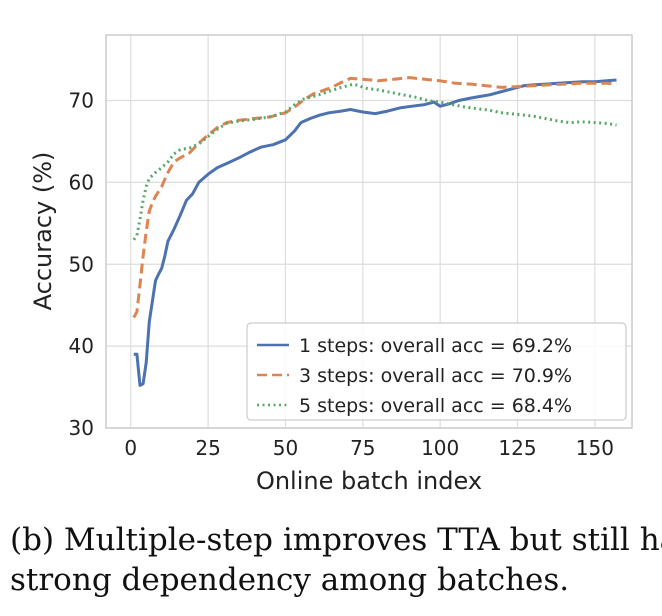 The height and width of the screenshot is (616, 662). I want to click on y-tick-label: 60, so click(81, 182).